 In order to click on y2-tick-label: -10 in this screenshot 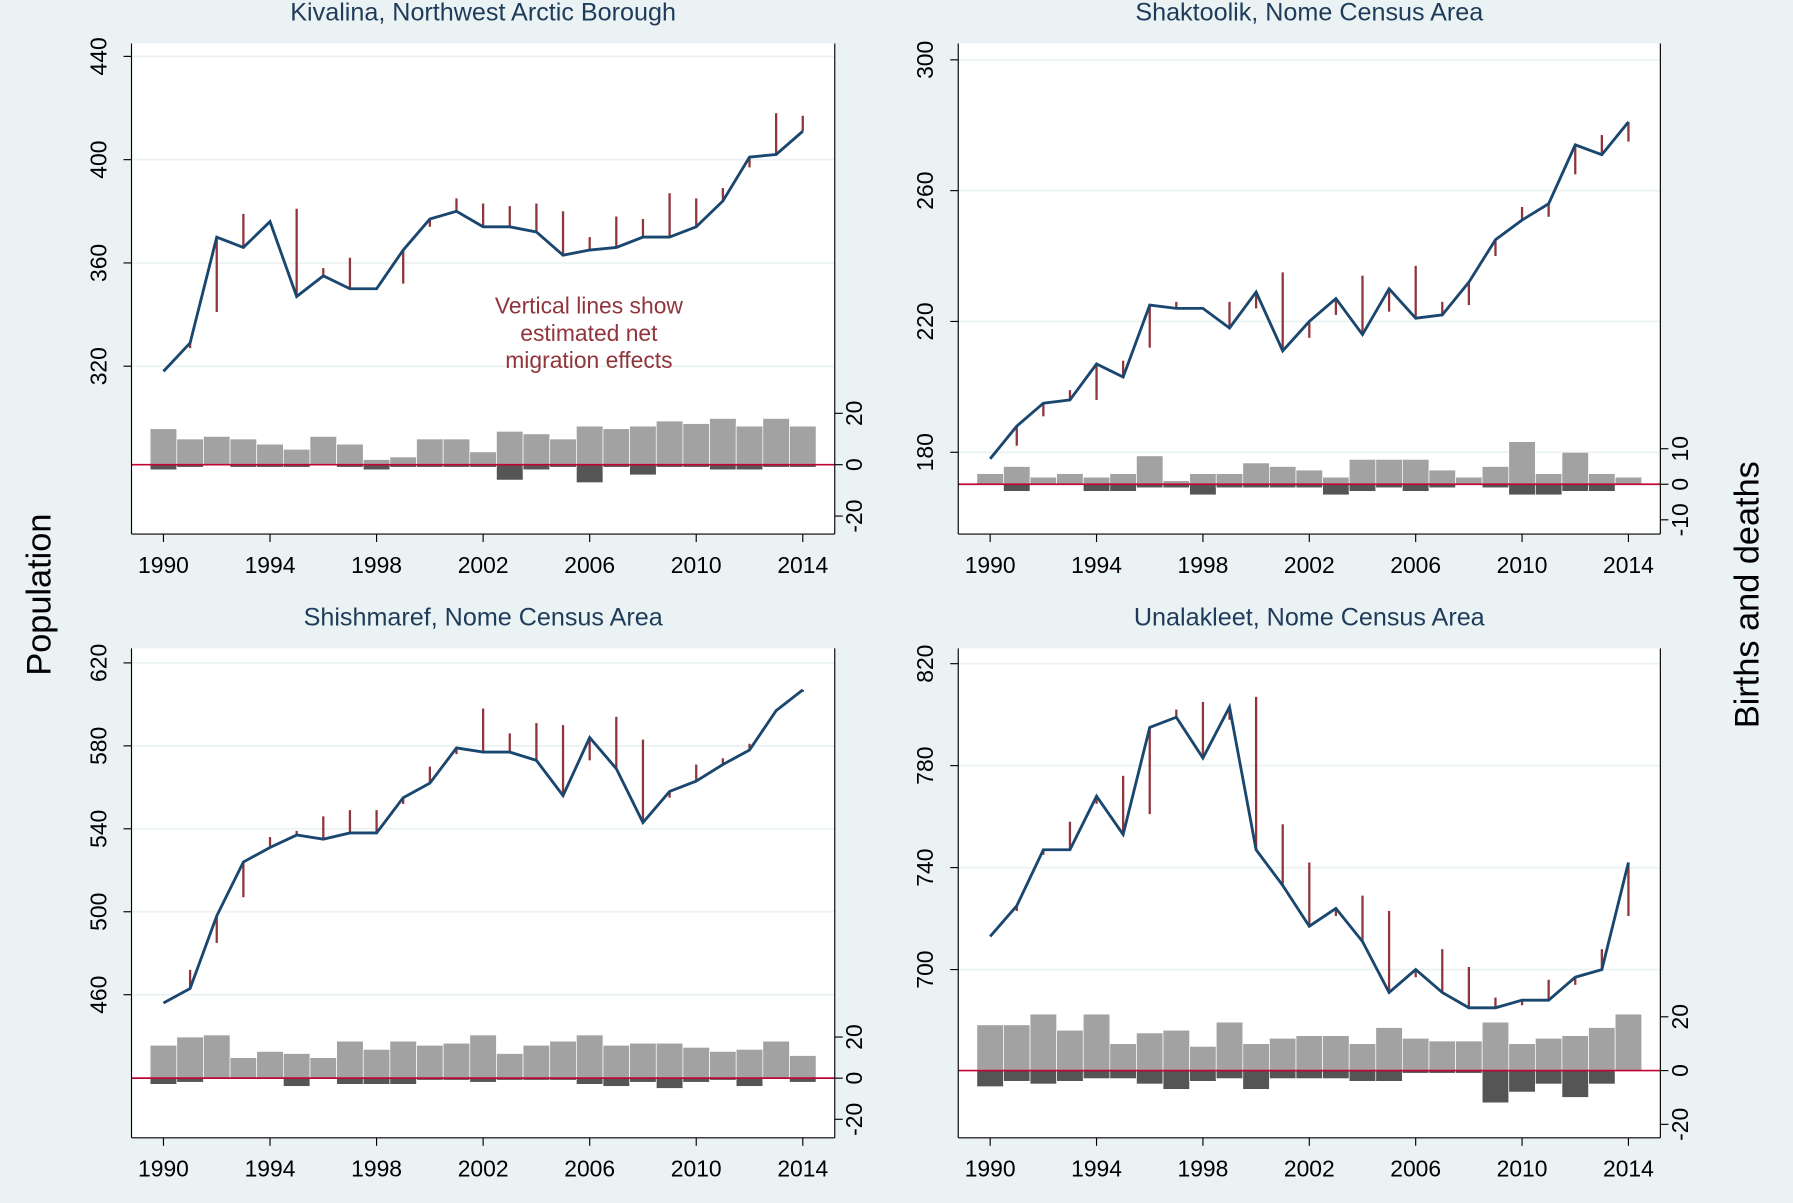, I will do `click(1680, 519)`.